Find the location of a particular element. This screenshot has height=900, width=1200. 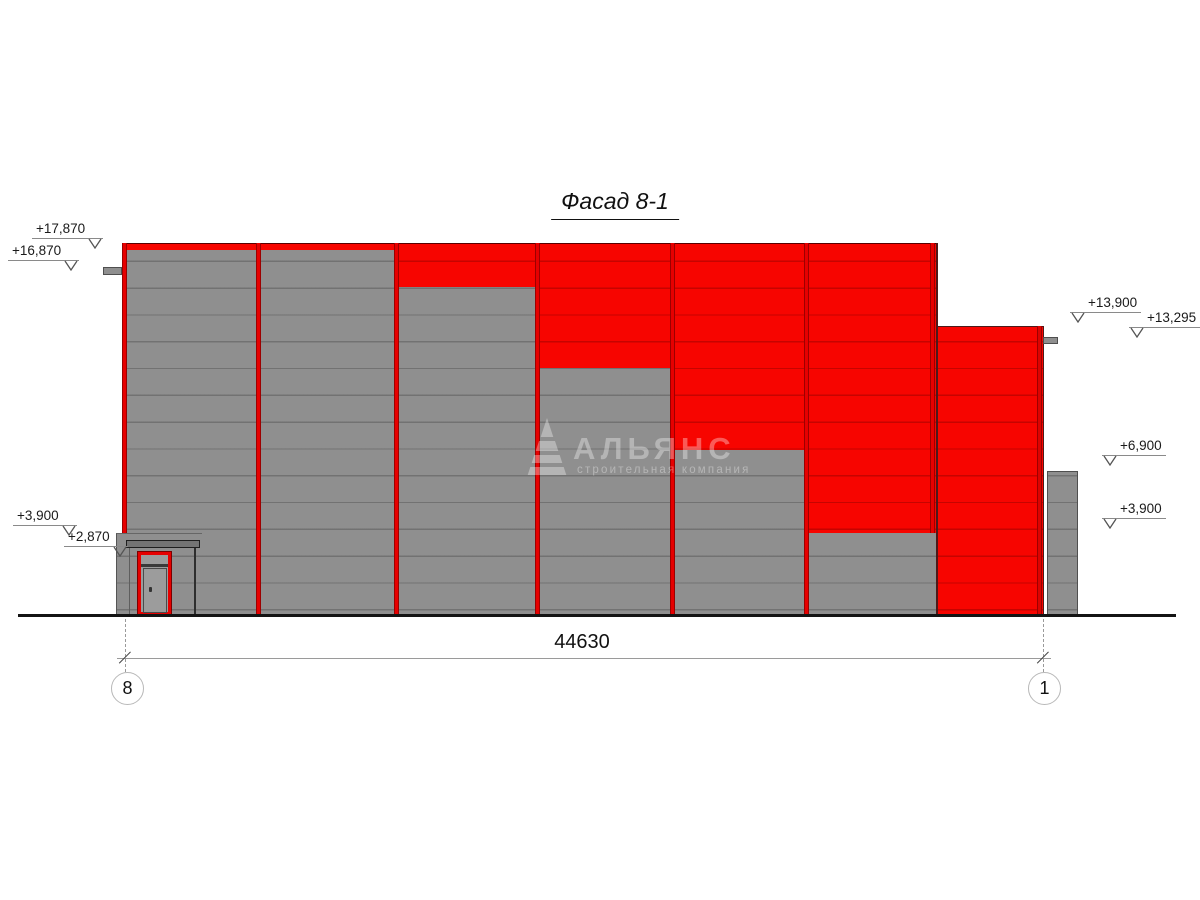

elevation-marker: +17,870 is located at coordinates (68, 235).